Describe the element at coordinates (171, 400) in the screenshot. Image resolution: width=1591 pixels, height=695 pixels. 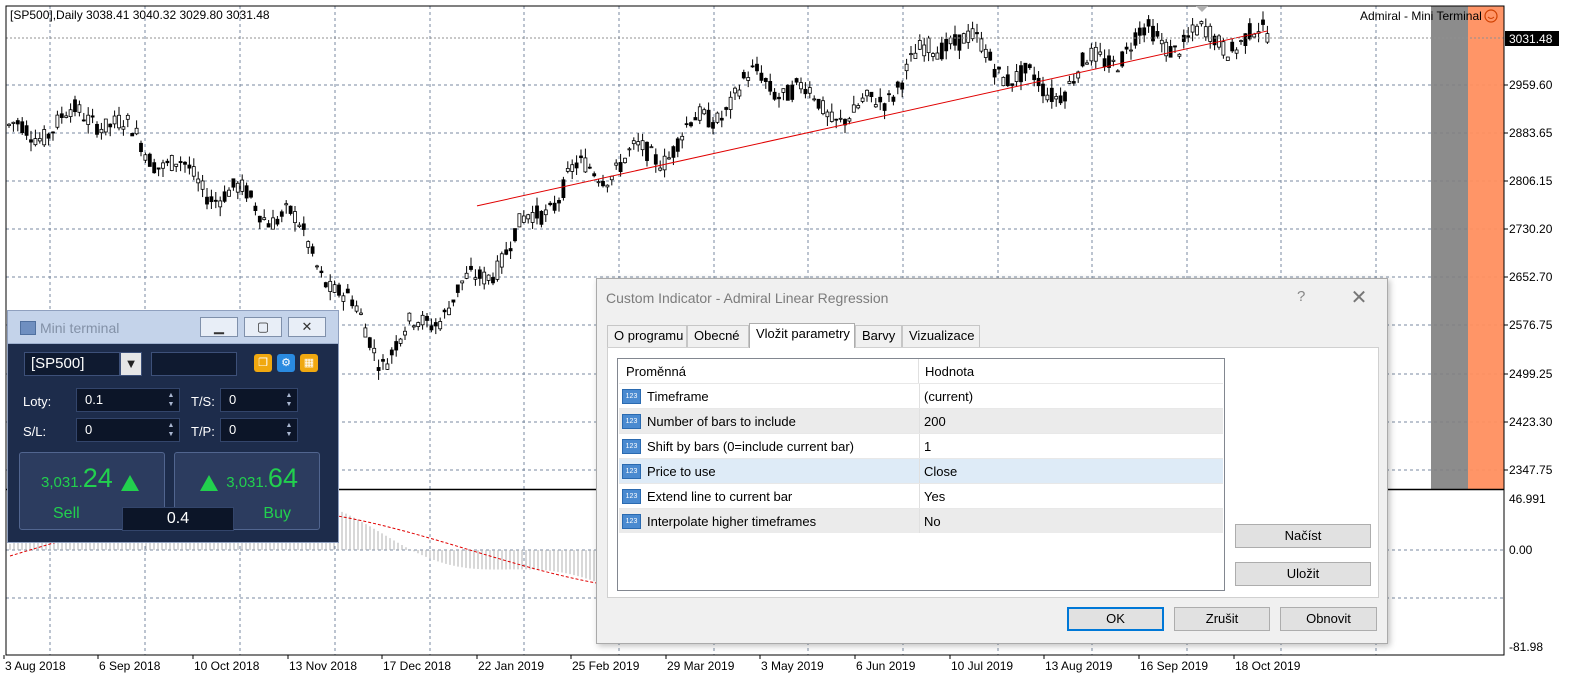
I see `lots-spinner: ▲ ▼` at that location.